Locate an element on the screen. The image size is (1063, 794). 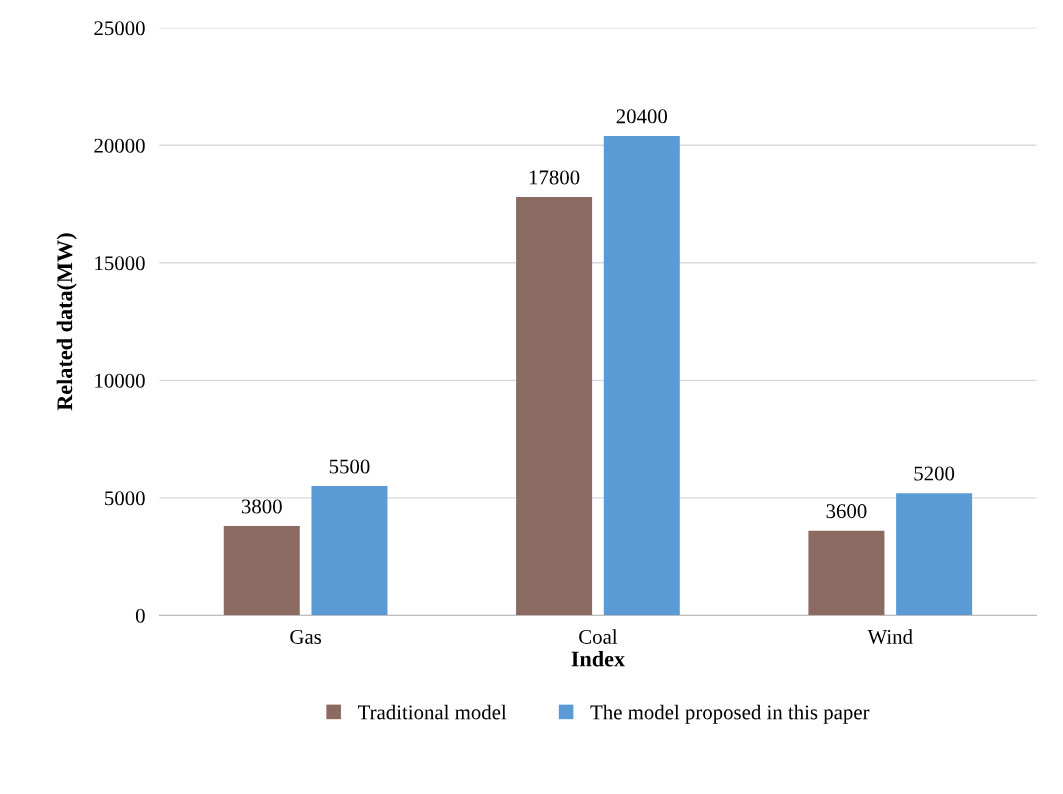
y-tick-label: 25000 is located at coordinates (119, 28).